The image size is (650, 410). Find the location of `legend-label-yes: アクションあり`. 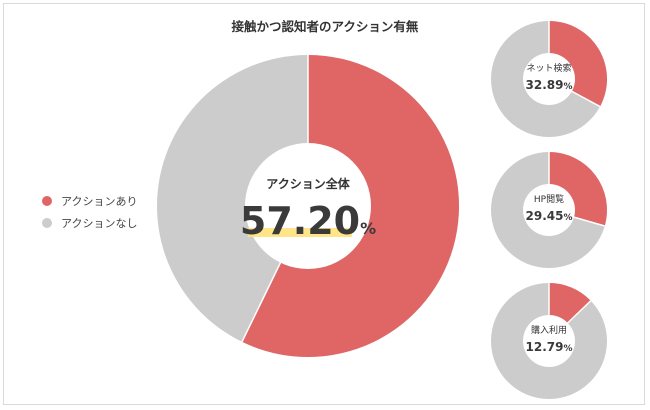

legend-label-yes: アクションあり is located at coordinates (99, 201).